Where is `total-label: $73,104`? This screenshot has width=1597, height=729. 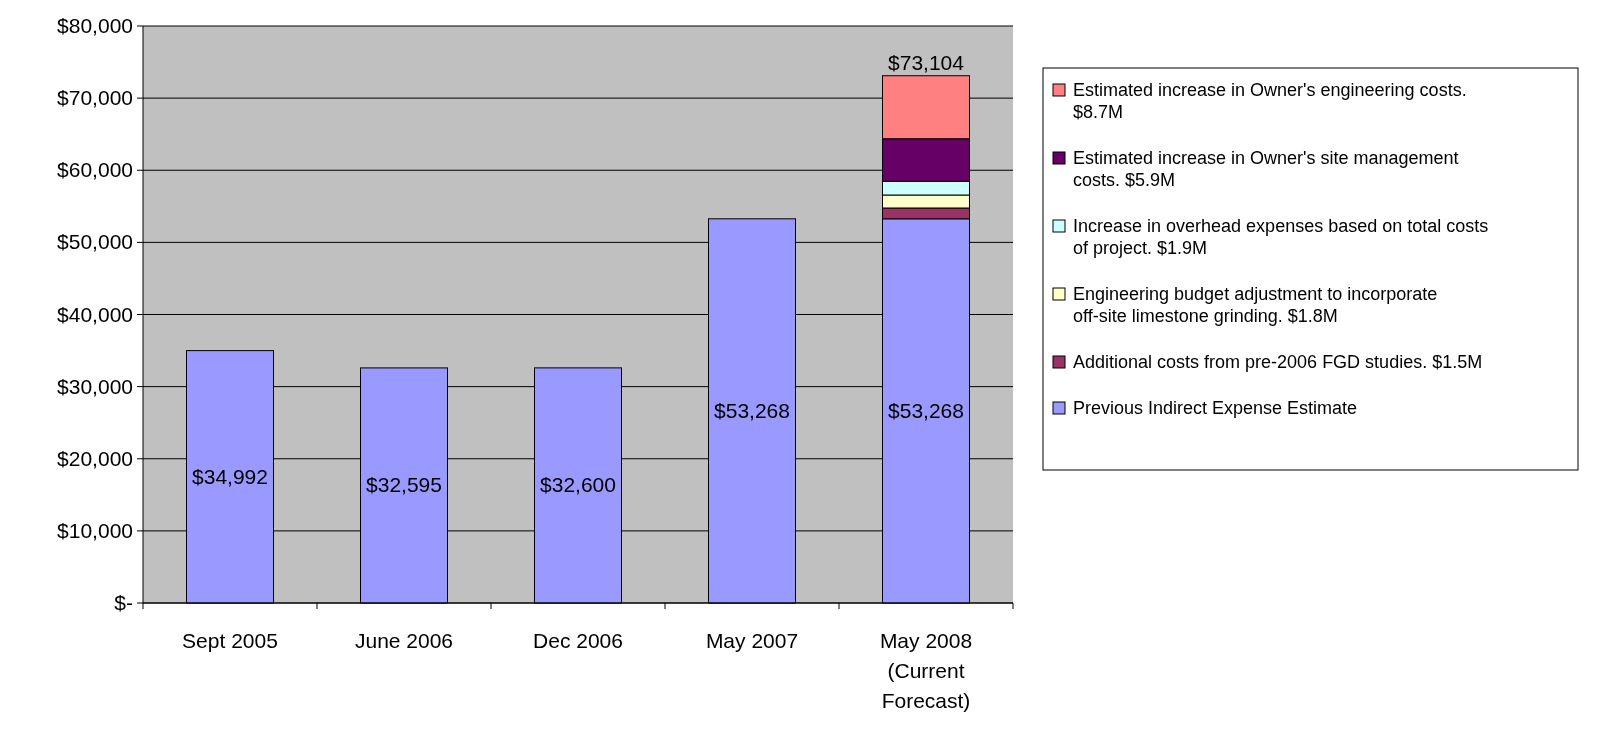 total-label: $73,104 is located at coordinates (926, 62).